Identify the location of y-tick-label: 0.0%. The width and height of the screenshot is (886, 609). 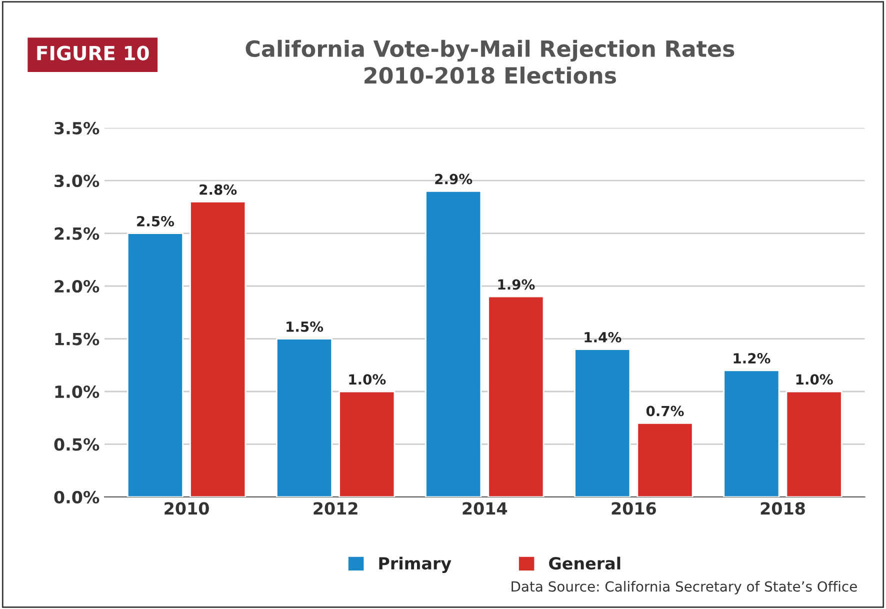
(77, 497).